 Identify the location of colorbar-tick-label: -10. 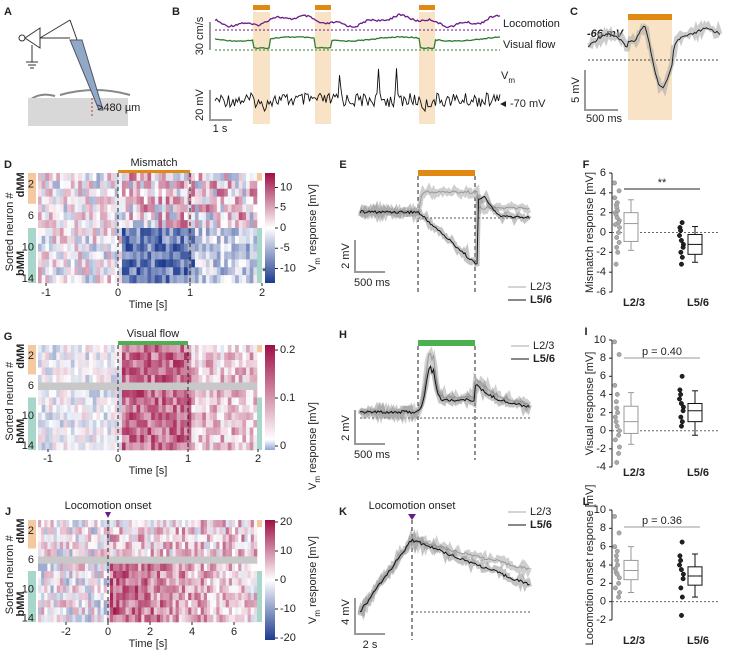
(288, 268).